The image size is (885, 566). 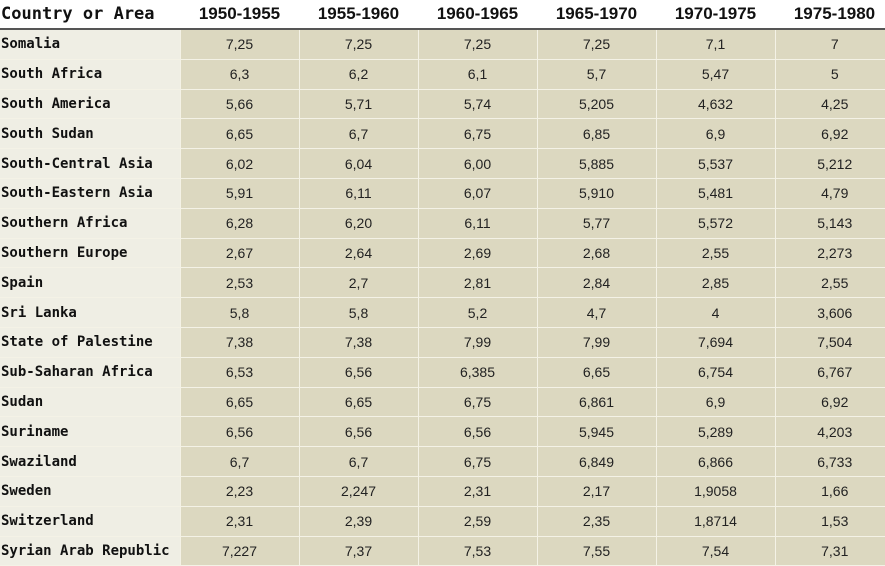 I want to click on value-cell: 6,866, so click(x=715, y=461).